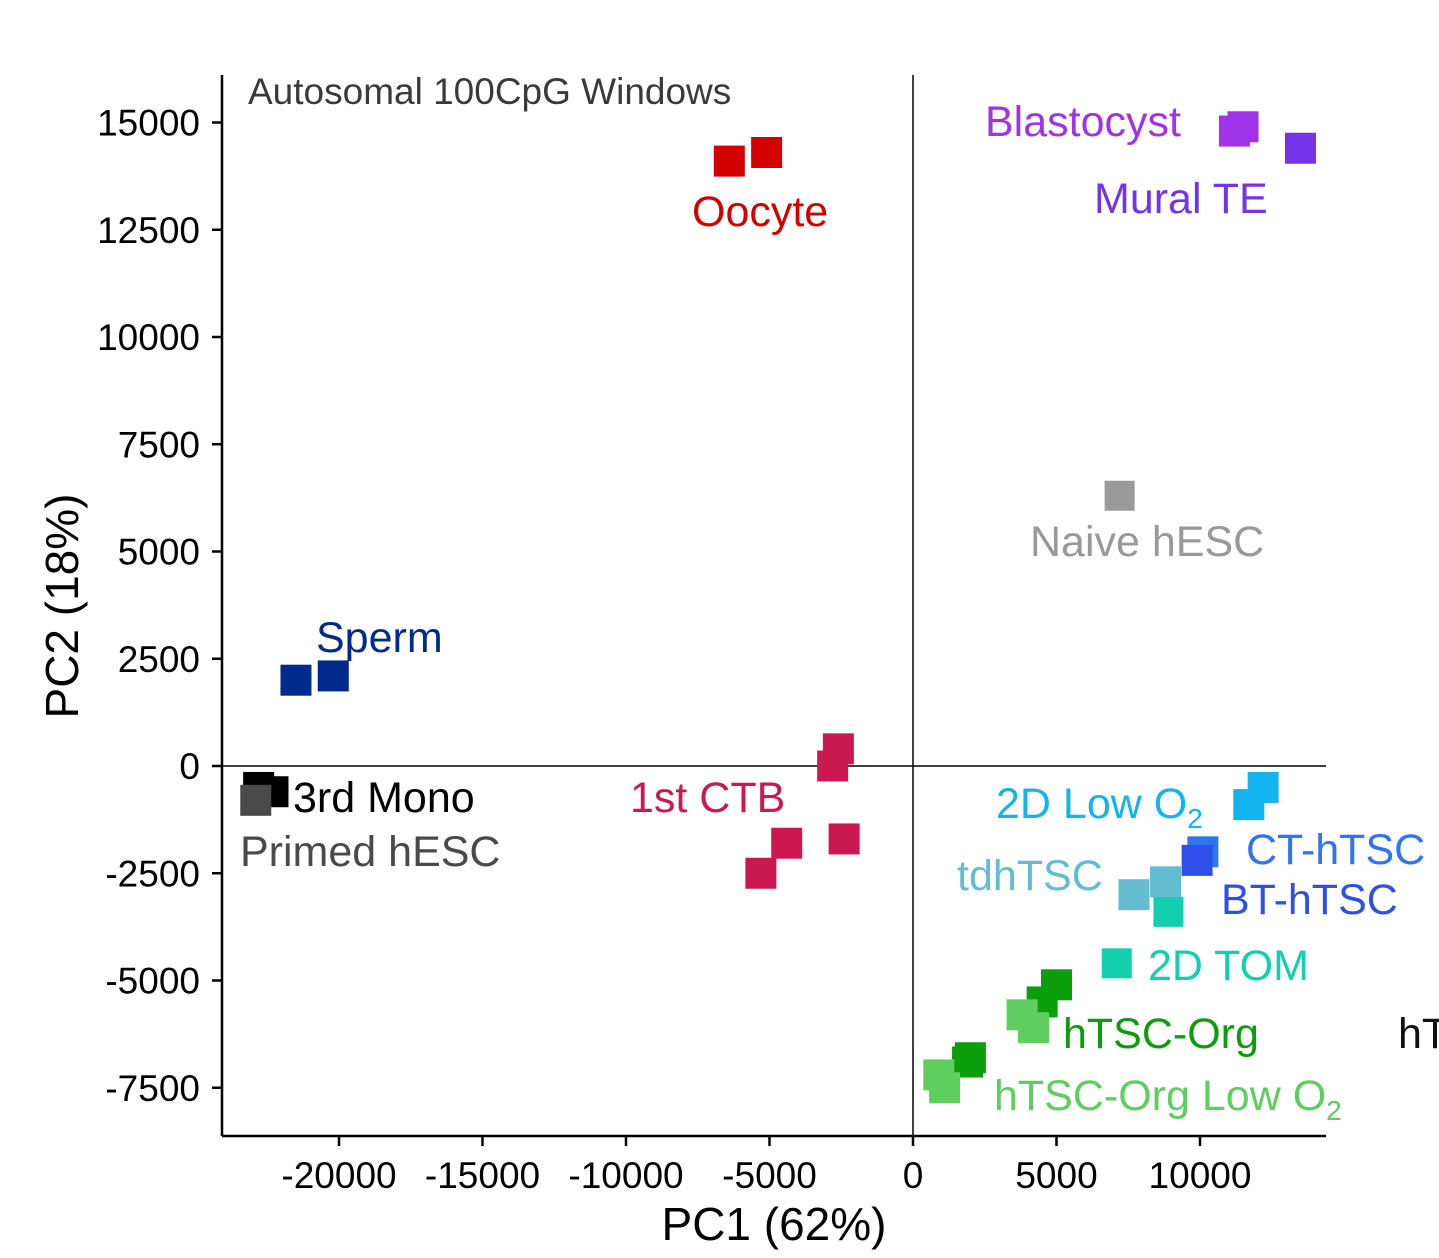  Describe the element at coordinates (1228, 966) in the screenshot. I see `group-label: 2D TOM` at that location.